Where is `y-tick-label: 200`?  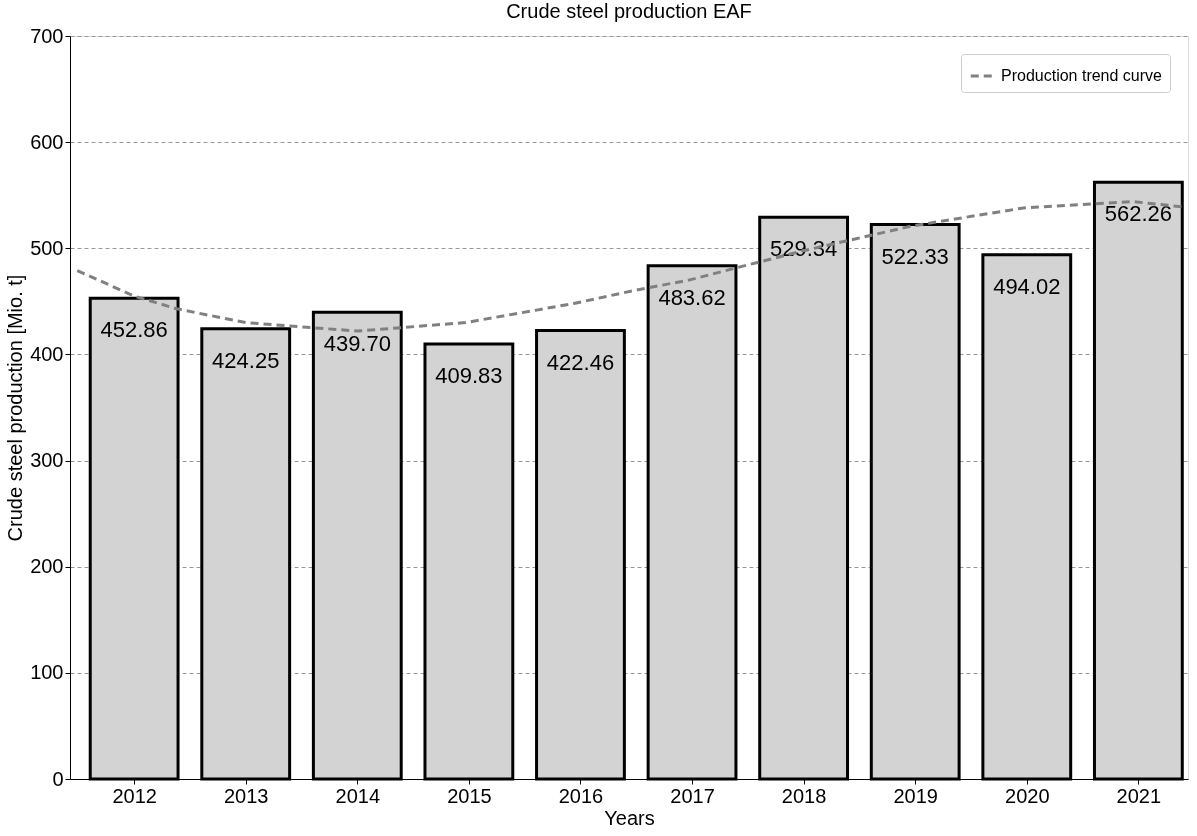 y-tick-label: 200 is located at coordinates (47, 566).